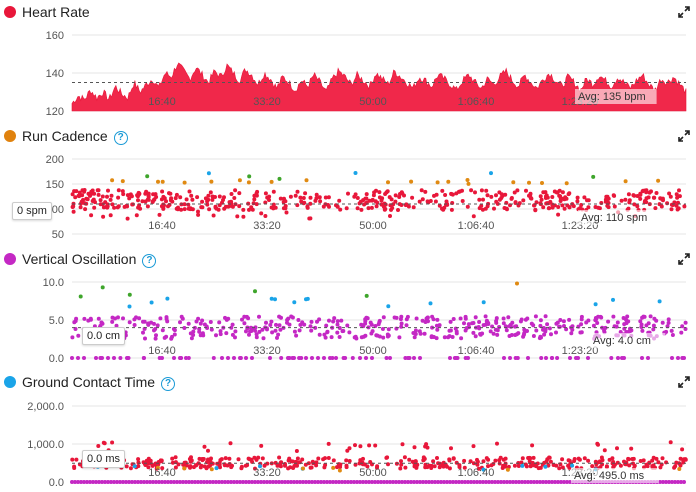 The width and height of the screenshot is (696, 492). I want to click on vo-point-green, so click(80, 296).